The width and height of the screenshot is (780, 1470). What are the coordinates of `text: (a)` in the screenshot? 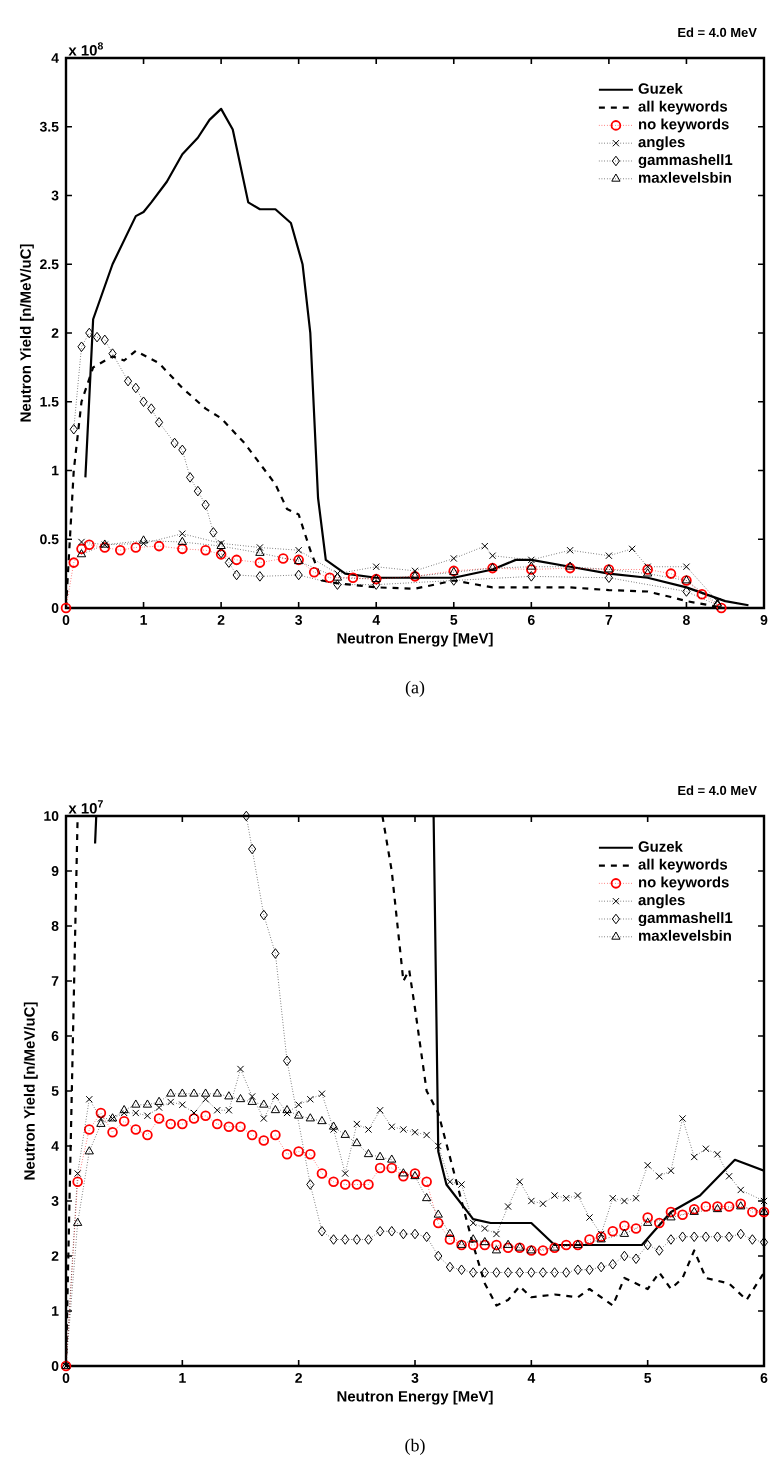 It's located at (415, 689).